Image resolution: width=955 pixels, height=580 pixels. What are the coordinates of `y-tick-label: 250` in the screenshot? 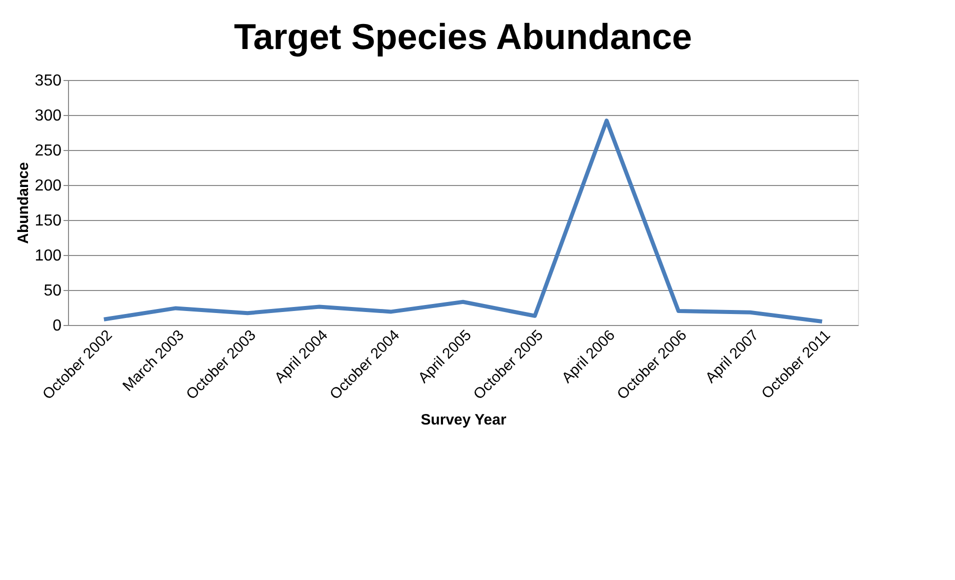 It's located at (48, 151).